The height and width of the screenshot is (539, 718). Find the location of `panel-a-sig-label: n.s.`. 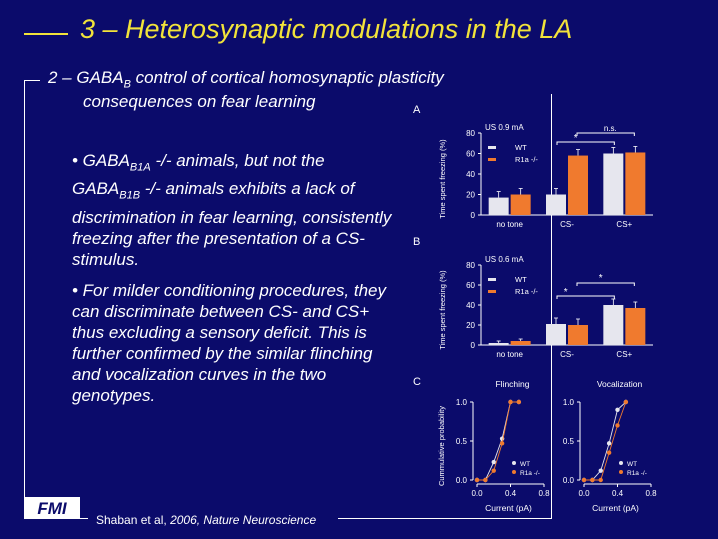

panel-a-sig-label: n.s. is located at coordinates (610, 128).